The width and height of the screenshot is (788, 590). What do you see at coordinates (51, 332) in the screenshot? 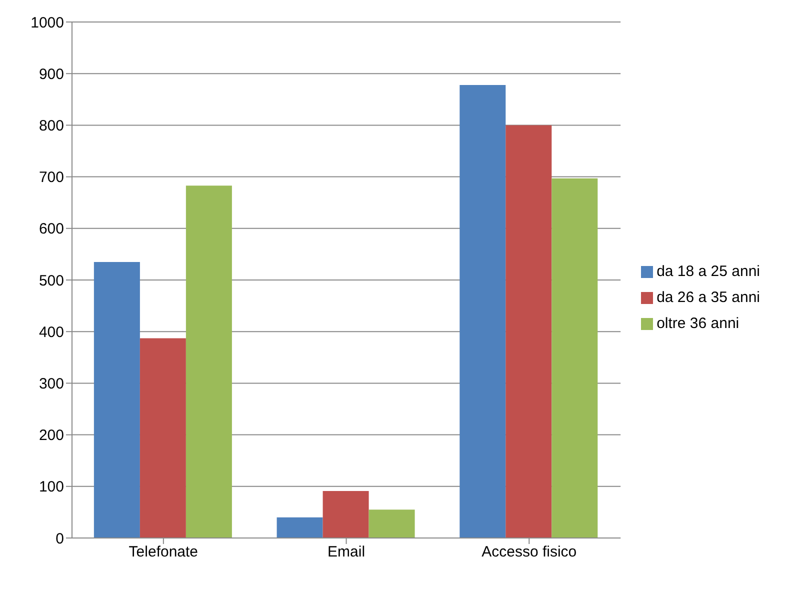
I see `y-tick-label: 400` at bounding box center [51, 332].